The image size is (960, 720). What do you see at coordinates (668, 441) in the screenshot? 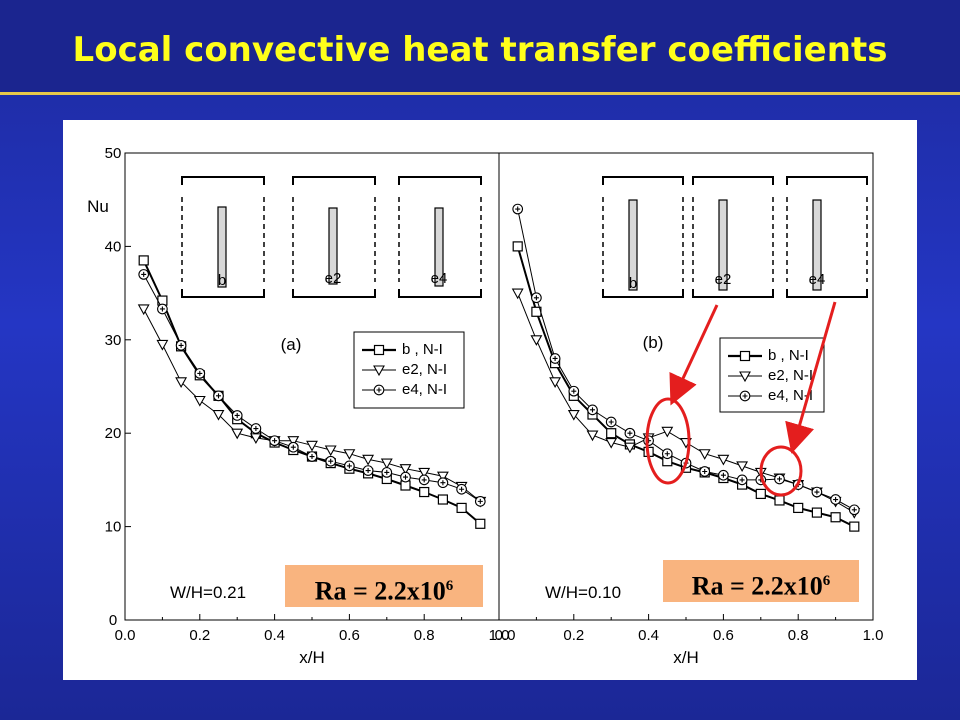
I see `highlight-ellipse-e2` at bounding box center [668, 441].